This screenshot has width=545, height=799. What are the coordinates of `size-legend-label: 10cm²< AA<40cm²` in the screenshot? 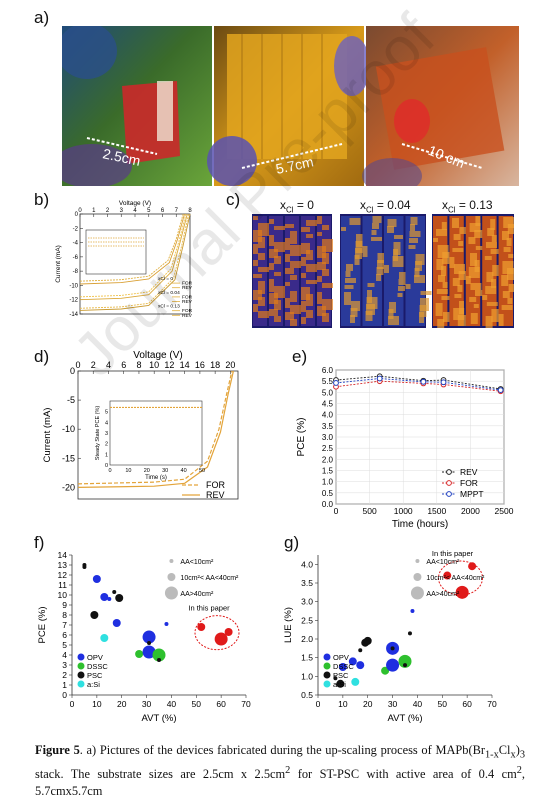 It's located at (455, 578).